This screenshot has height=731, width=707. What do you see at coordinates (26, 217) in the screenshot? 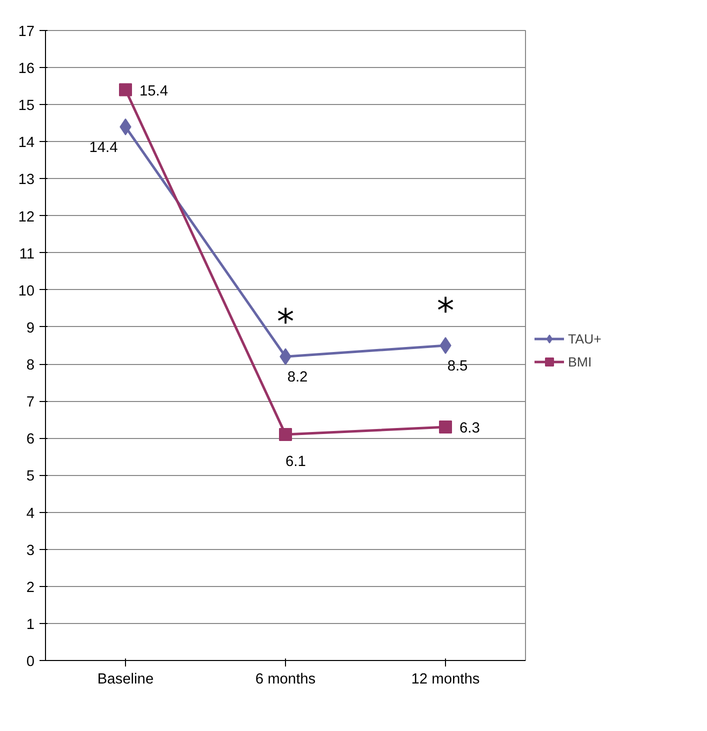
I see `y-tick-label: 12` at bounding box center [26, 217].